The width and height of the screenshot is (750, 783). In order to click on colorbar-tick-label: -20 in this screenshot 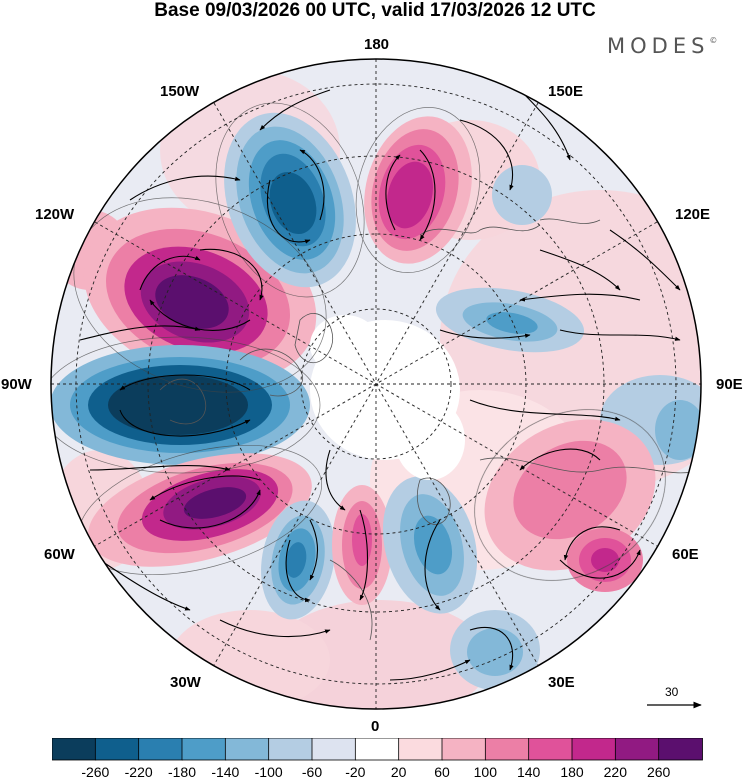, I will do `click(355, 772)`.